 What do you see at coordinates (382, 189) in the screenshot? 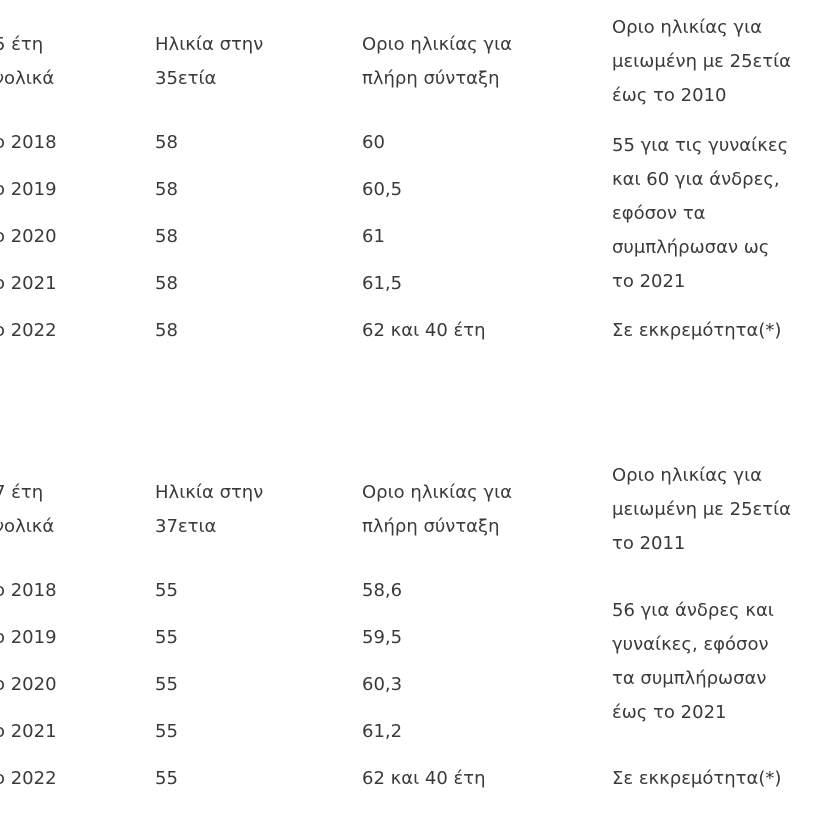
I see `cell: 60,5` at bounding box center [382, 189].